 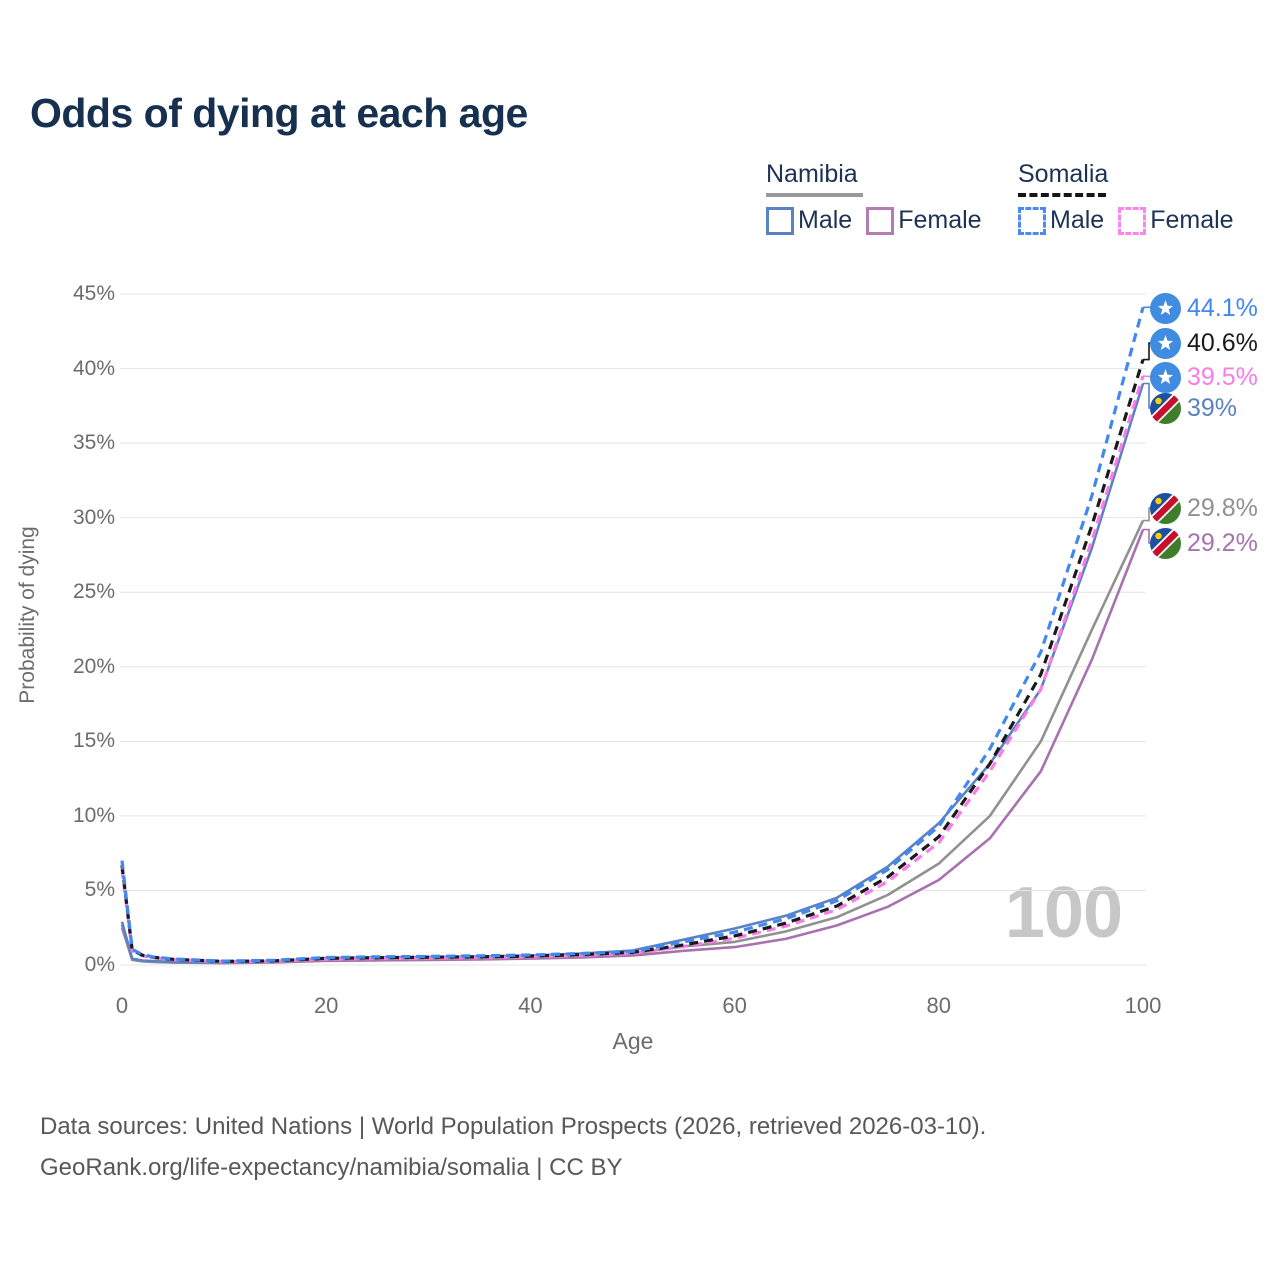 I want to click on end-label-value: 29.8%, so click(x=1222, y=507).